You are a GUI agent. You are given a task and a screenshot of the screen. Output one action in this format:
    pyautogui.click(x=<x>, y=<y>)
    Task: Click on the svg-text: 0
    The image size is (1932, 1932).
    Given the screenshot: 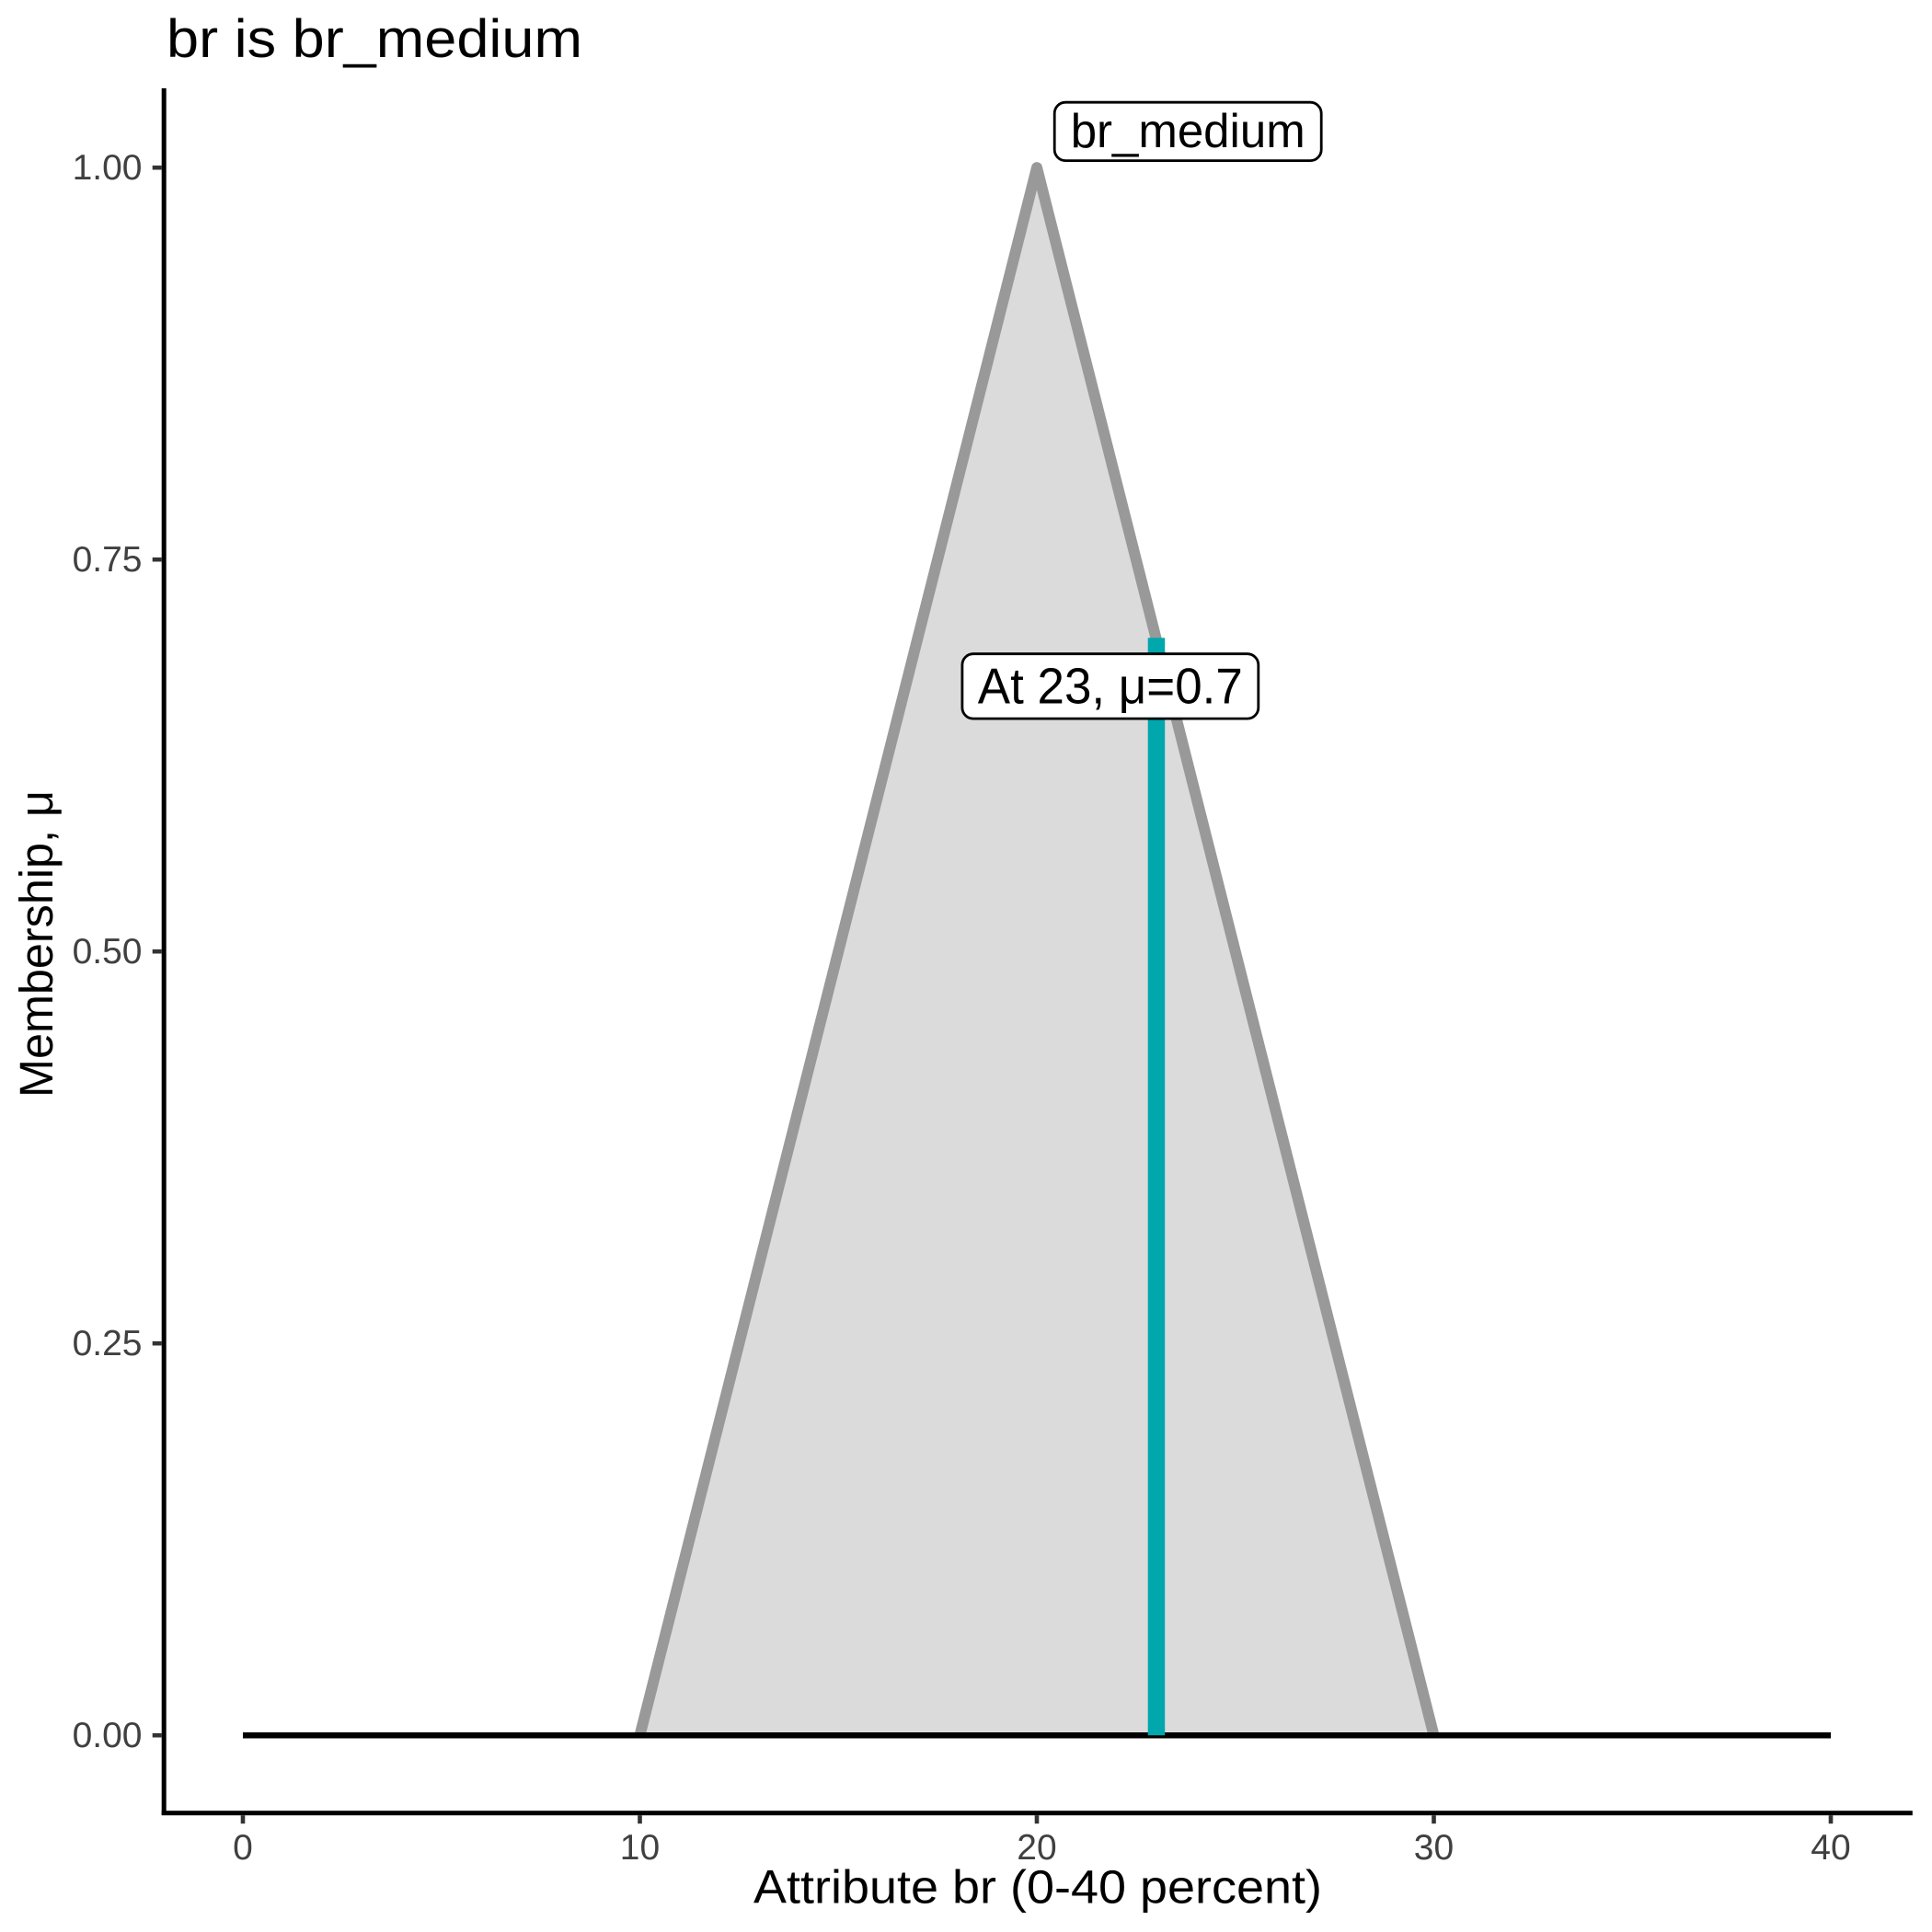 What is the action you would take?
    pyautogui.click(x=243, y=1848)
    